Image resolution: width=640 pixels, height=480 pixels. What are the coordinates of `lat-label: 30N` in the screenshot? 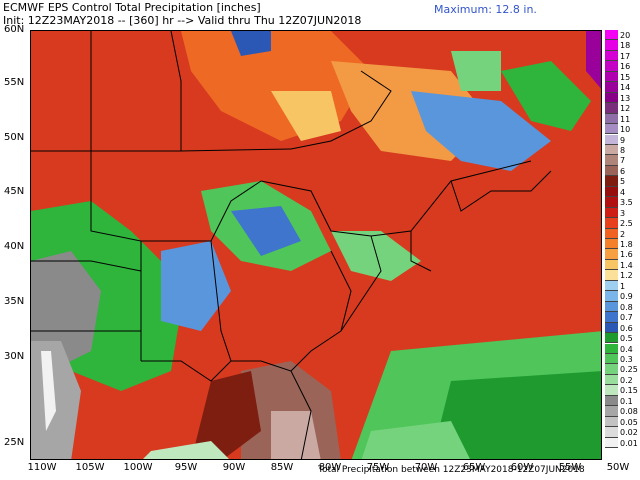 It's located at (14, 356).